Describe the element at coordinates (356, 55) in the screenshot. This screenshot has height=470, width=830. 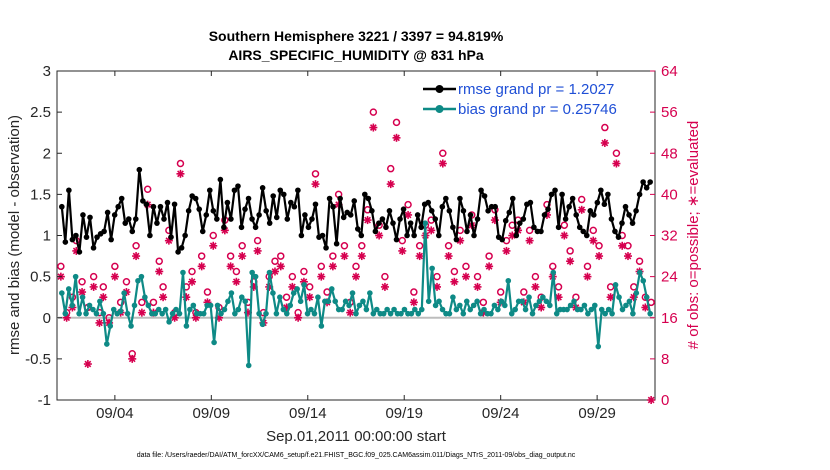
I see `chart-subtitle: AIRS_SPECIFIC_HUMIDITY @ 831 hPa` at that location.